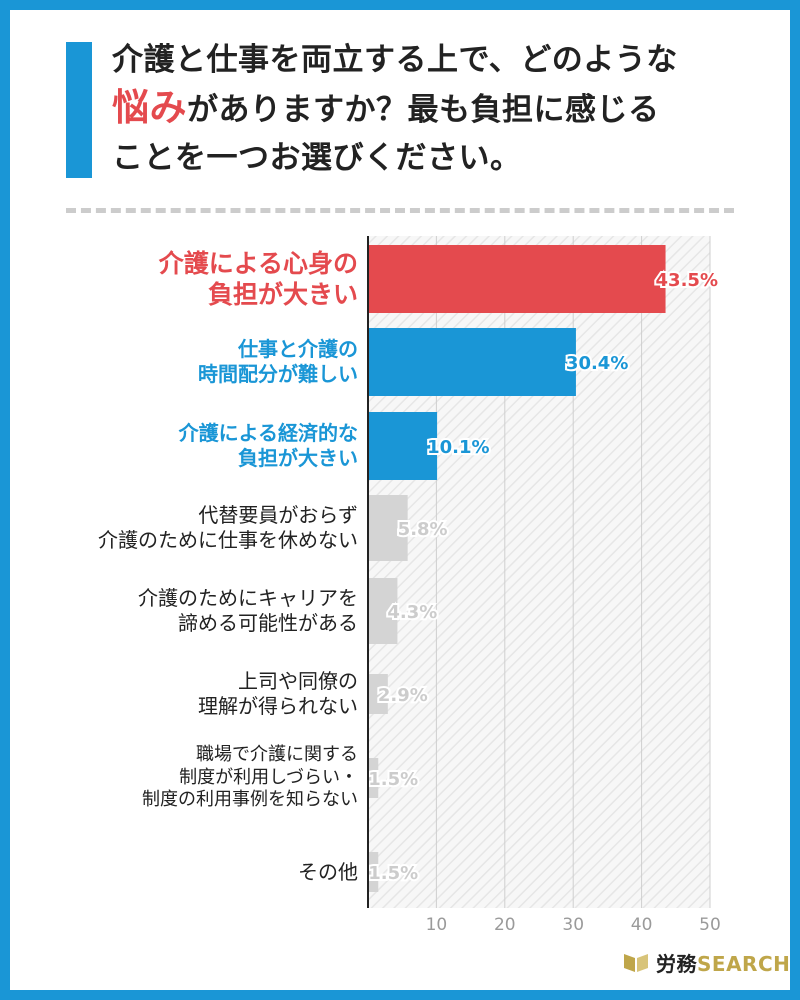  I want to click on title-accent-bar, so click(79, 110).